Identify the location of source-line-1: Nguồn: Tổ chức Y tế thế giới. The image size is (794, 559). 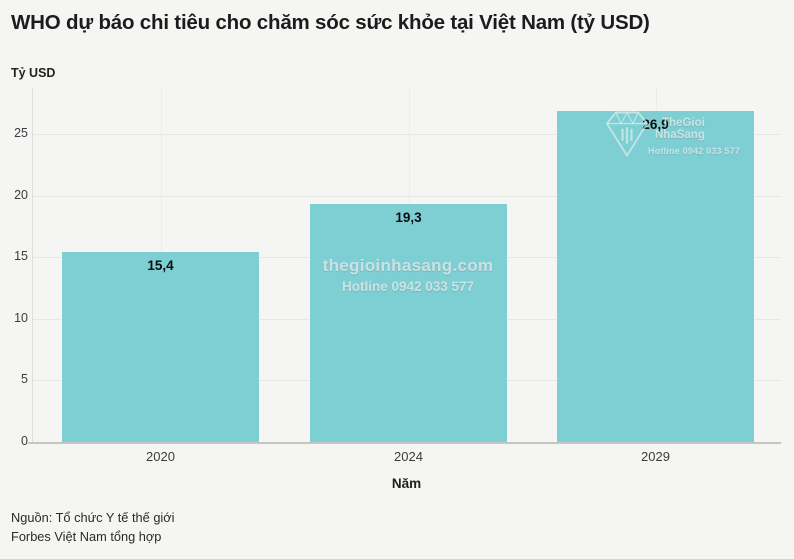
(93, 517).